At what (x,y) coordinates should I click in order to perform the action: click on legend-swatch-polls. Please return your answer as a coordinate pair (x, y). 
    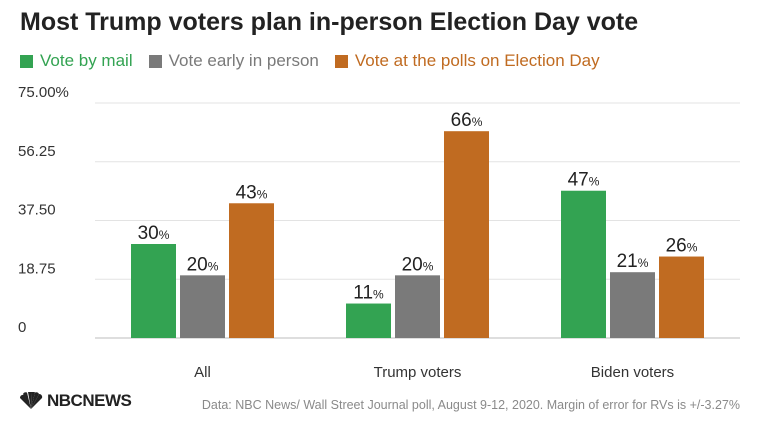
    Looking at the image, I should click on (341, 61).